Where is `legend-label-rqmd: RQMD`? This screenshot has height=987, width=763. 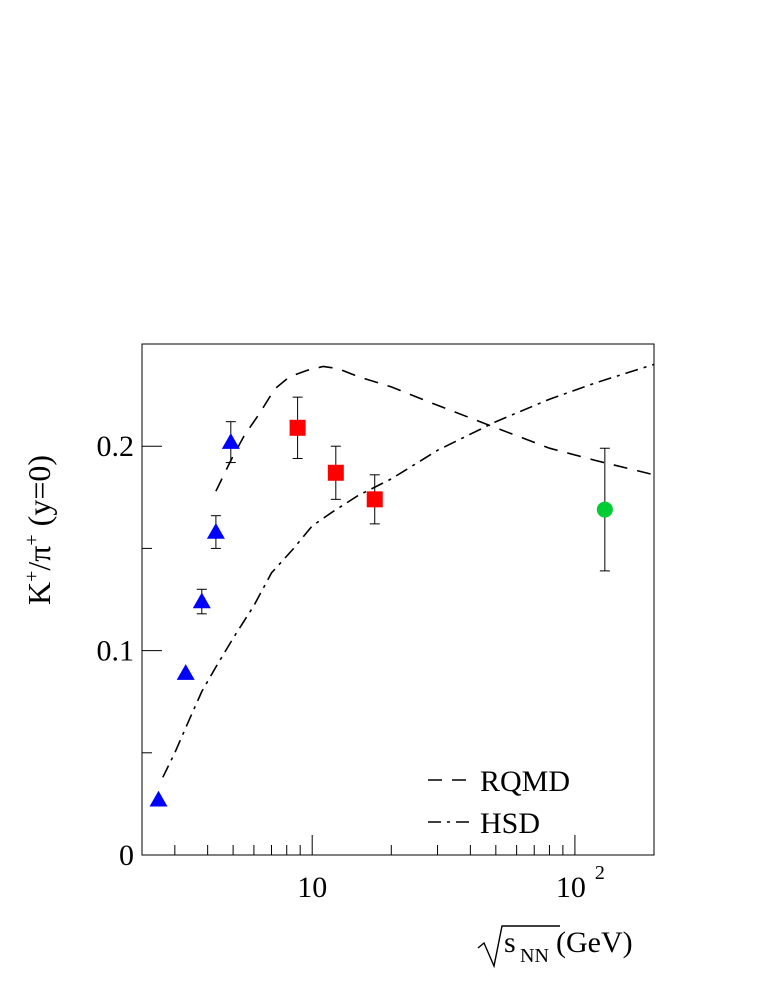 legend-label-rqmd: RQMD is located at coordinates (525, 781).